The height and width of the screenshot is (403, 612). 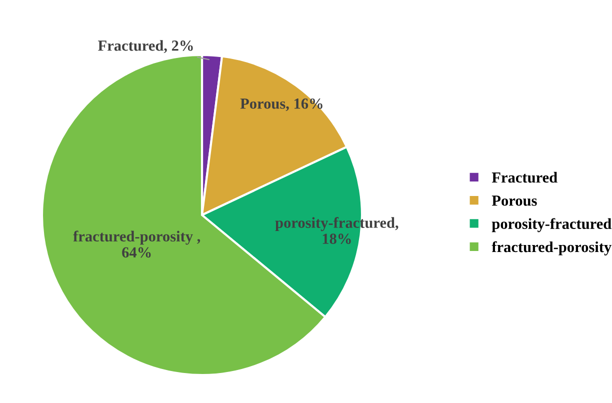 I want to click on legend-label: Porous, so click(x=514, y=201).